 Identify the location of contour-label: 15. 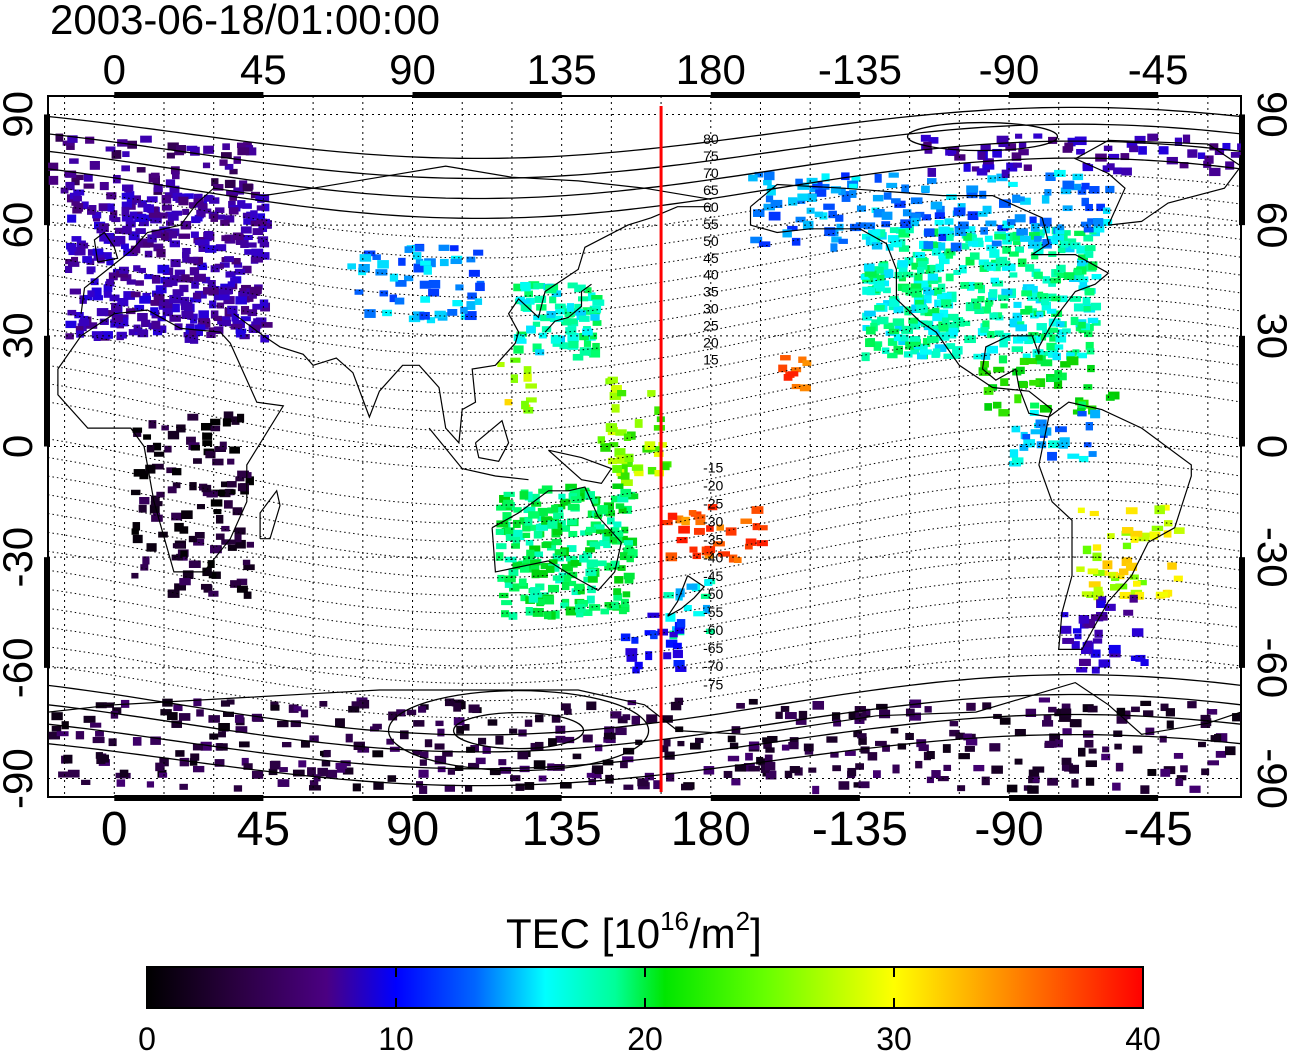
(711, 360).